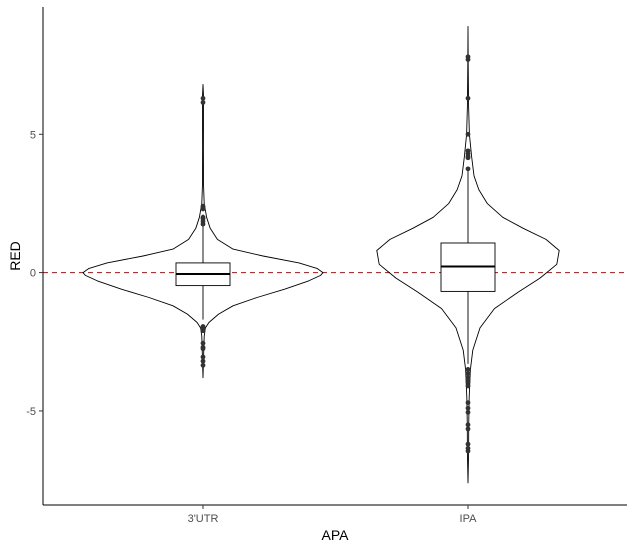 The width and height of the screenshot is (635, 550). What do you see at coordinates (469, 519) in the screenshot?
I see `x-tick-label: IPA` at bounding box center [469, 519].